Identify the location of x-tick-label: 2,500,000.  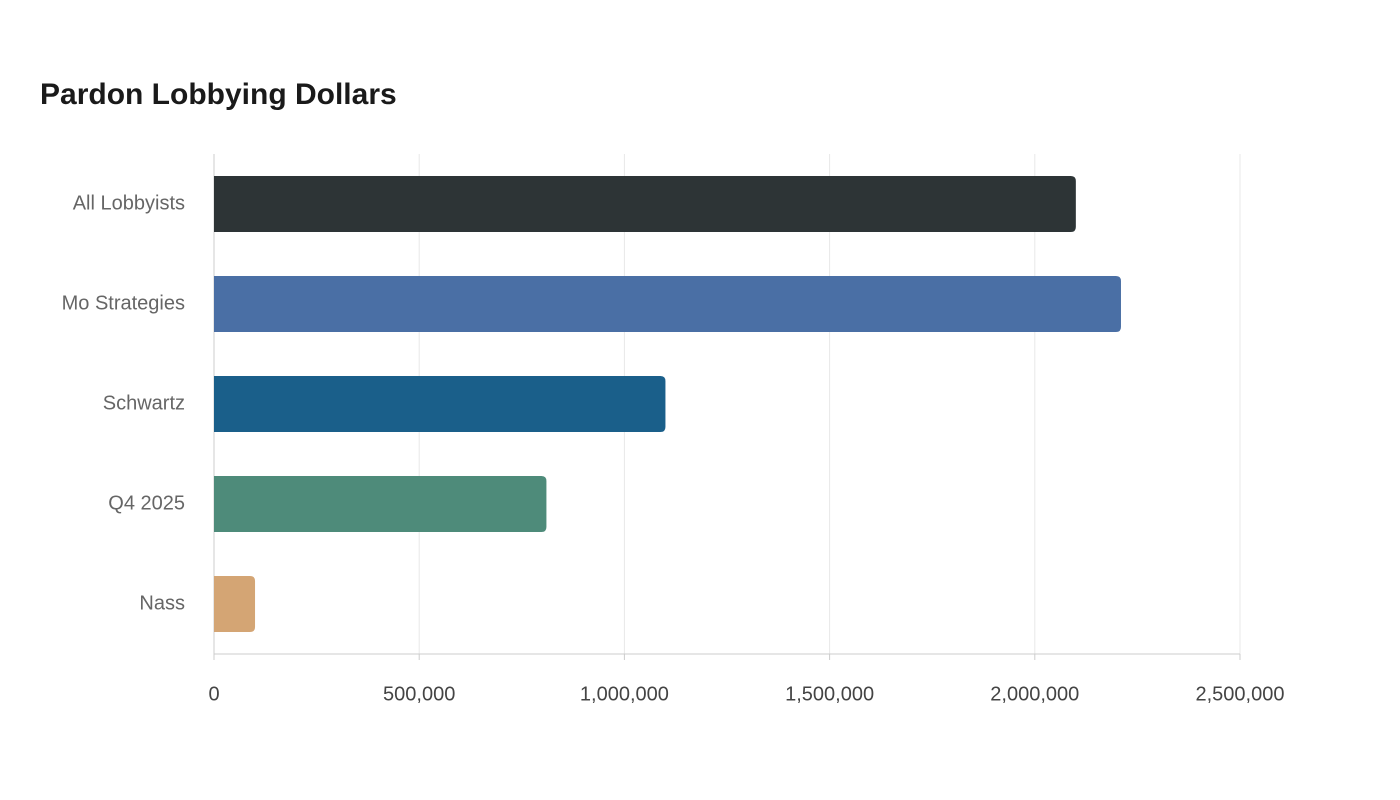
(1240, 694).